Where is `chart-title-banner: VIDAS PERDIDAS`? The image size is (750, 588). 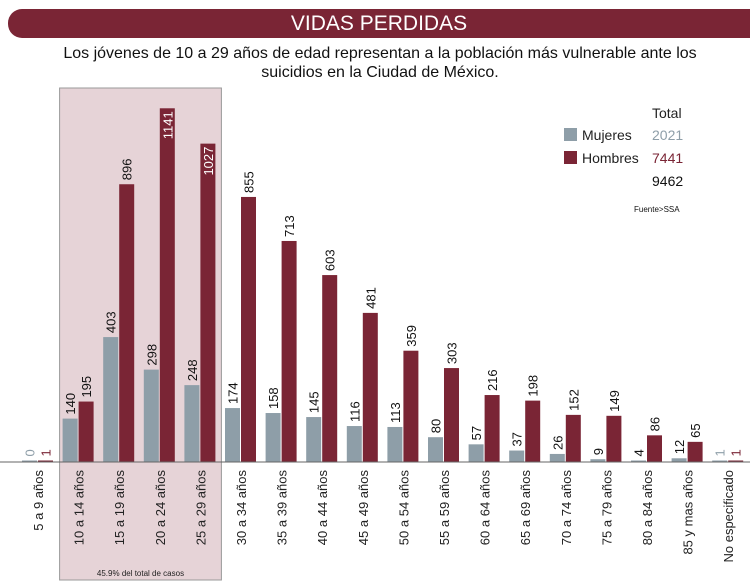 chart-title-banner: VIDAS PERDIDAS is located at coordinates (379, 23).